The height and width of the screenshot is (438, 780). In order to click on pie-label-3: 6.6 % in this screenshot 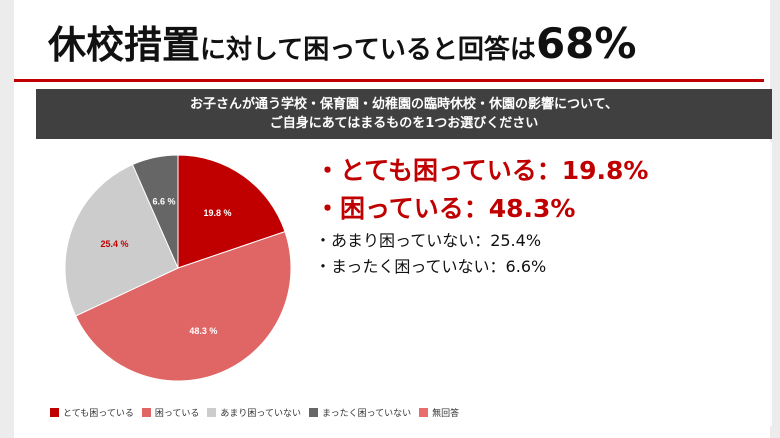, I will do `click(164, 202)`.